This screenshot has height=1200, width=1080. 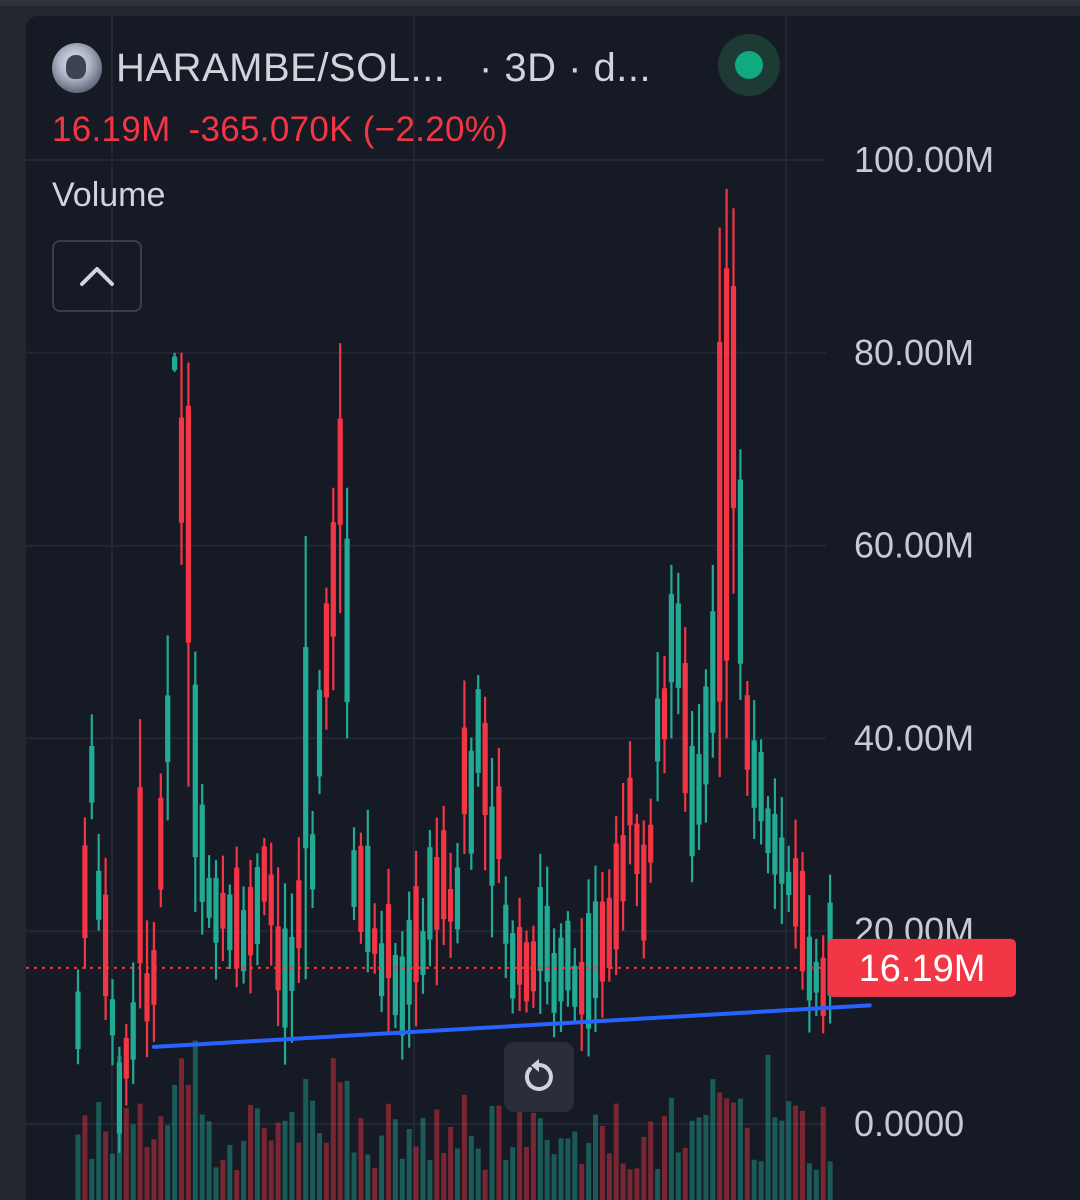 I want to click on green-dot-icon, so click(x=749, y=65).